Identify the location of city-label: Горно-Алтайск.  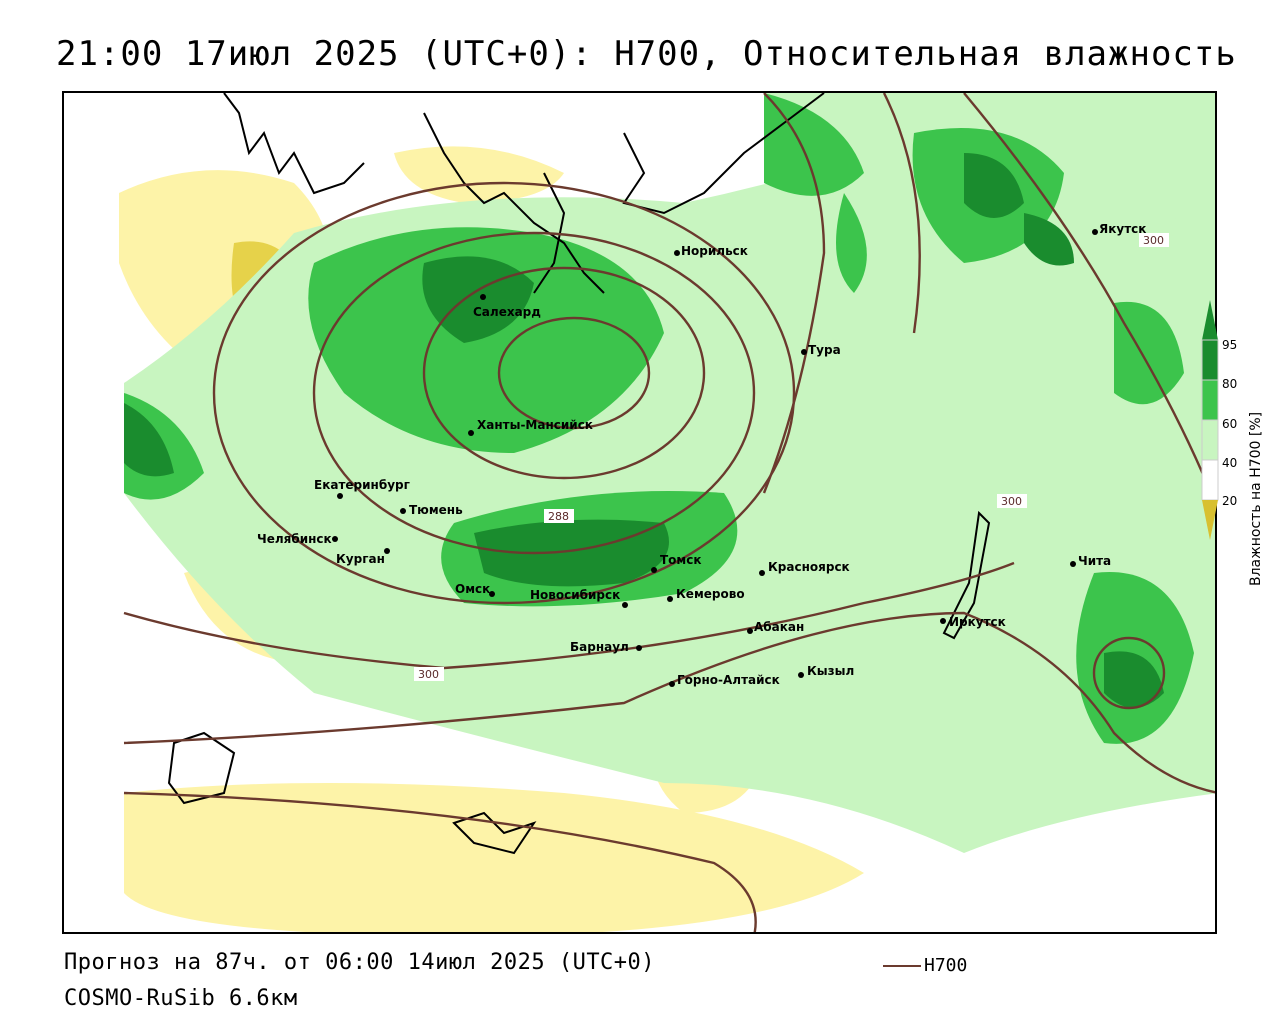
(728, 680).